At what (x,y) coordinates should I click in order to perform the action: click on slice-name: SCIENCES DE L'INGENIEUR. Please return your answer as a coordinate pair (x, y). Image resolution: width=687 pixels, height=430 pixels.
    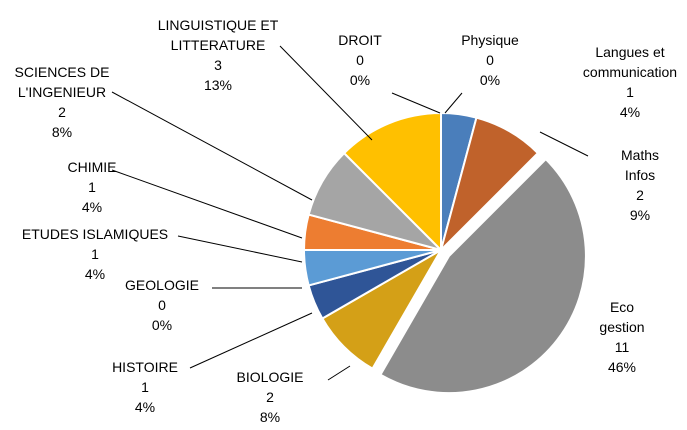
    Looking at the image, I should click on (62, 82).